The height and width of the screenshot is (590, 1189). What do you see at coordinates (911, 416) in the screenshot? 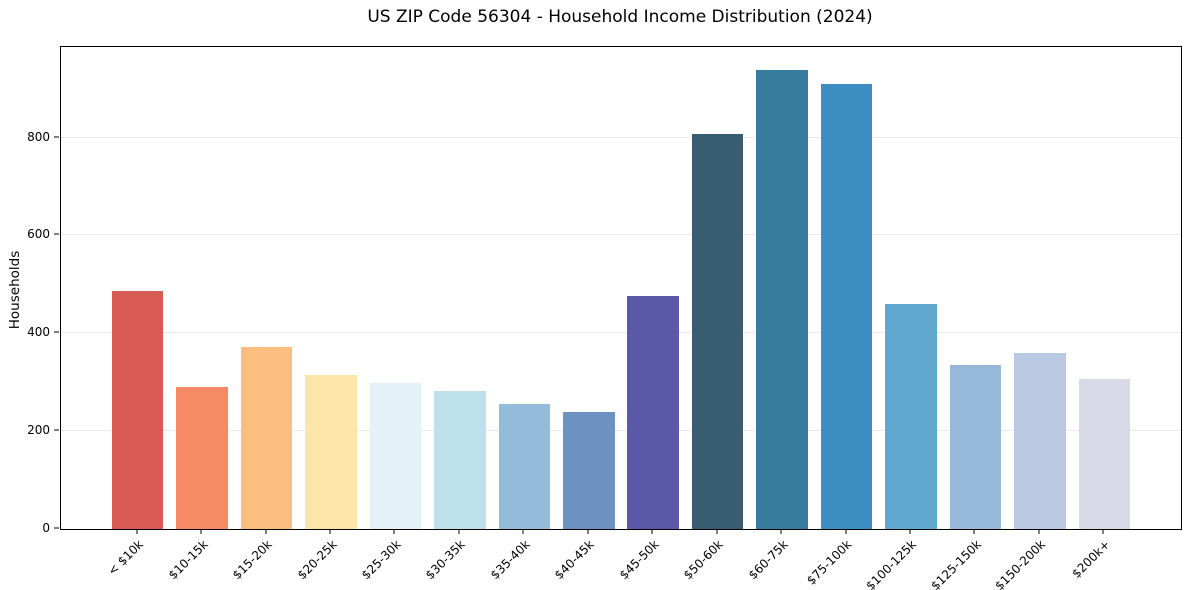
I see `bar--100-125k` at bounding box center [911, 416].